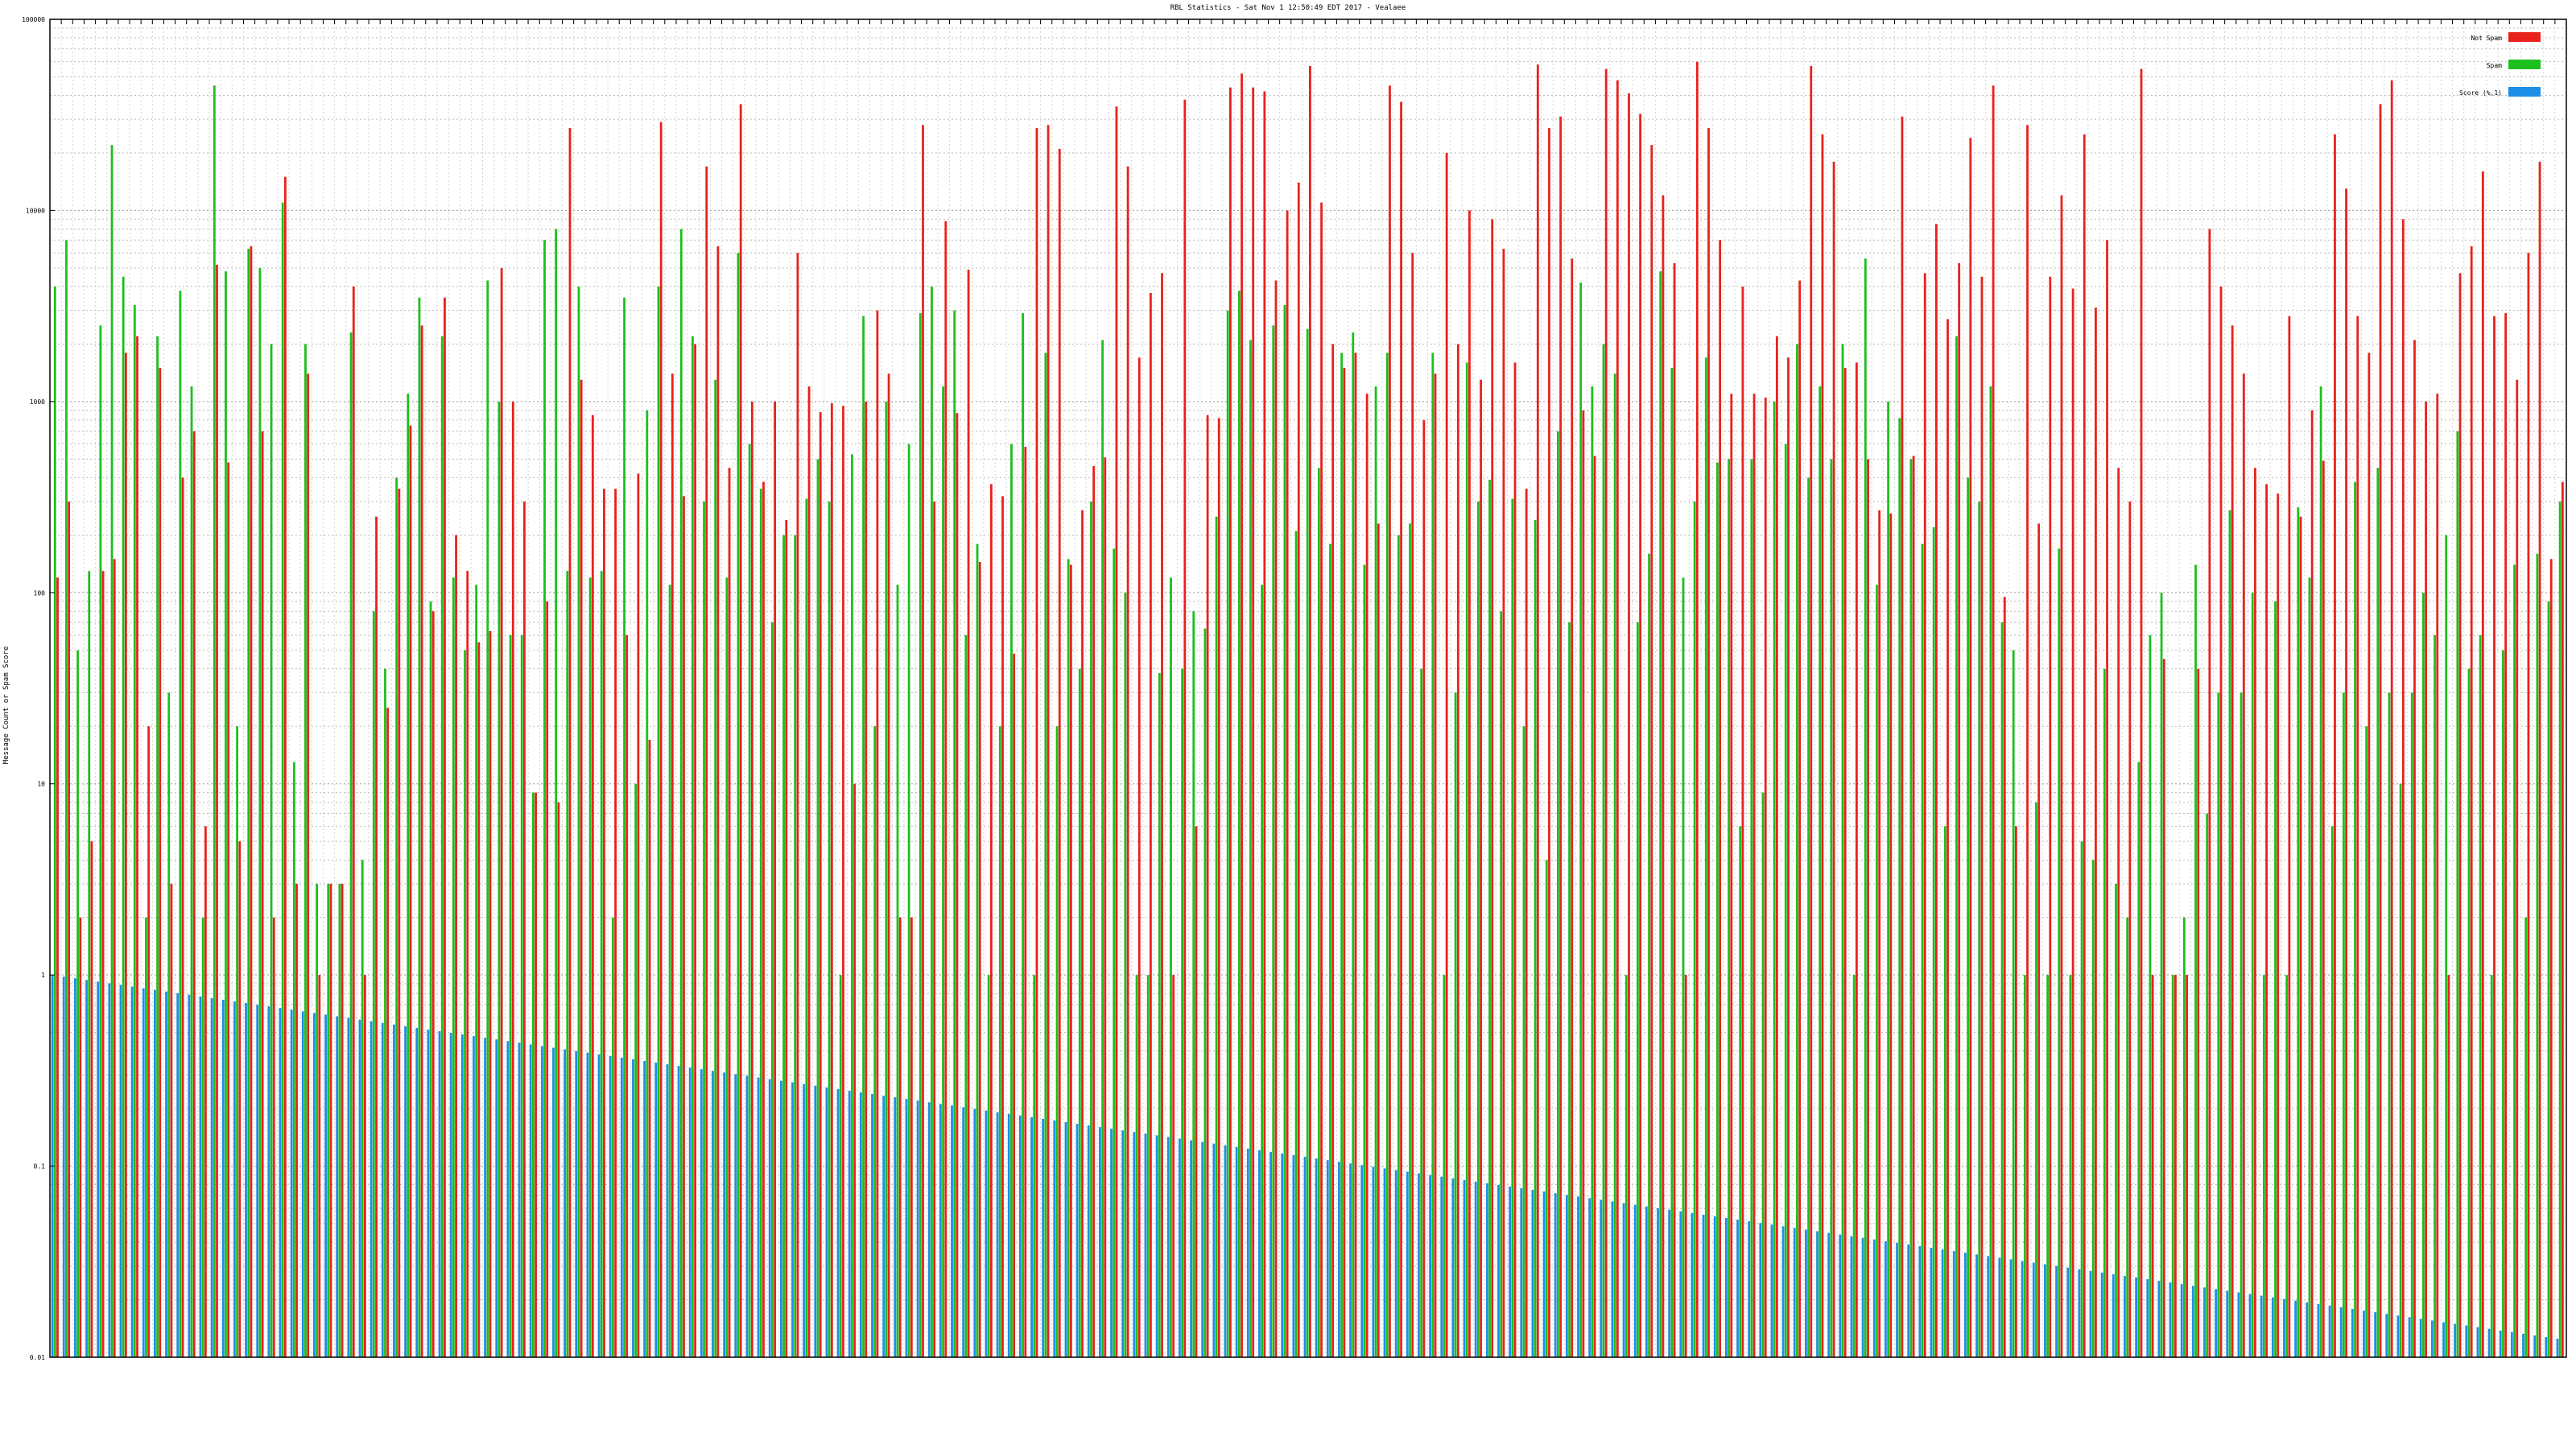  Describe the element at coordinates (2480, 93) in the screenshot. I see `legend-label: Score (%,1)` at that location.